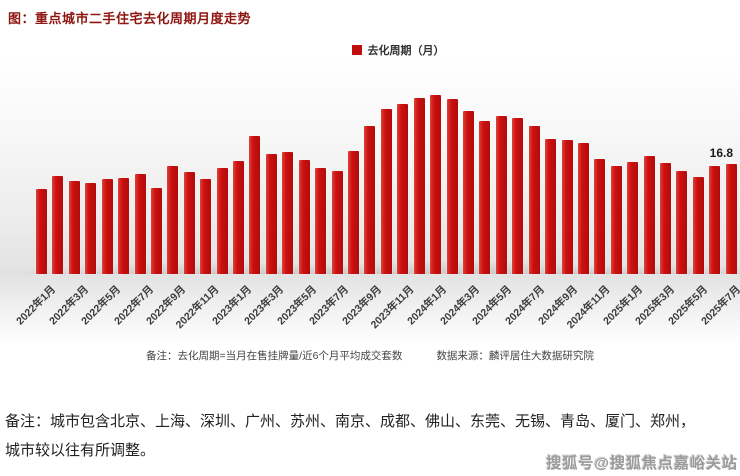 This screenshot has width=740, height=476. What do you see at coordinates (468, 192) in the screenshot?
I see `bar-2024年3月` at bounding box center [468, 192].